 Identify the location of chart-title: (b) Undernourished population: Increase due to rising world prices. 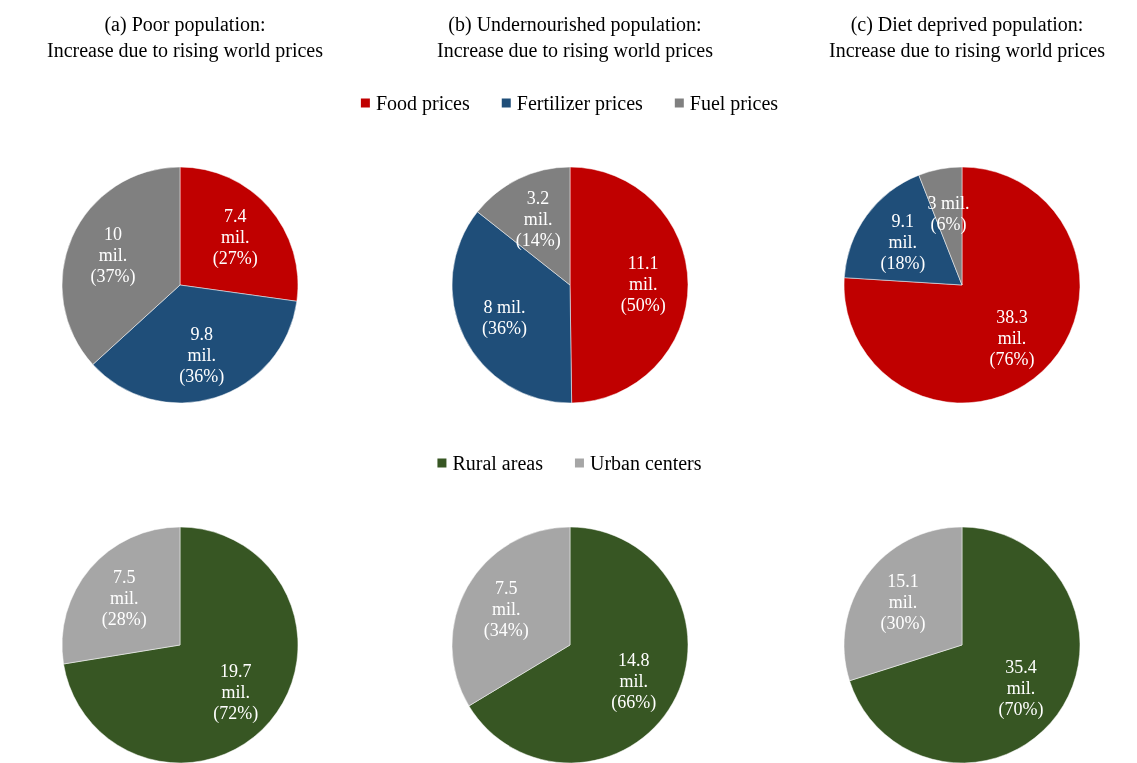
(575, 37).